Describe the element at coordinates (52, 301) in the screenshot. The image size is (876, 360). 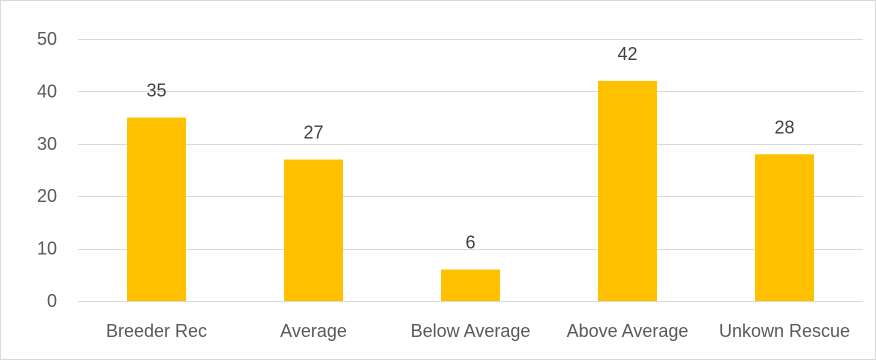
I see `y-tick-label: 0` at that location.